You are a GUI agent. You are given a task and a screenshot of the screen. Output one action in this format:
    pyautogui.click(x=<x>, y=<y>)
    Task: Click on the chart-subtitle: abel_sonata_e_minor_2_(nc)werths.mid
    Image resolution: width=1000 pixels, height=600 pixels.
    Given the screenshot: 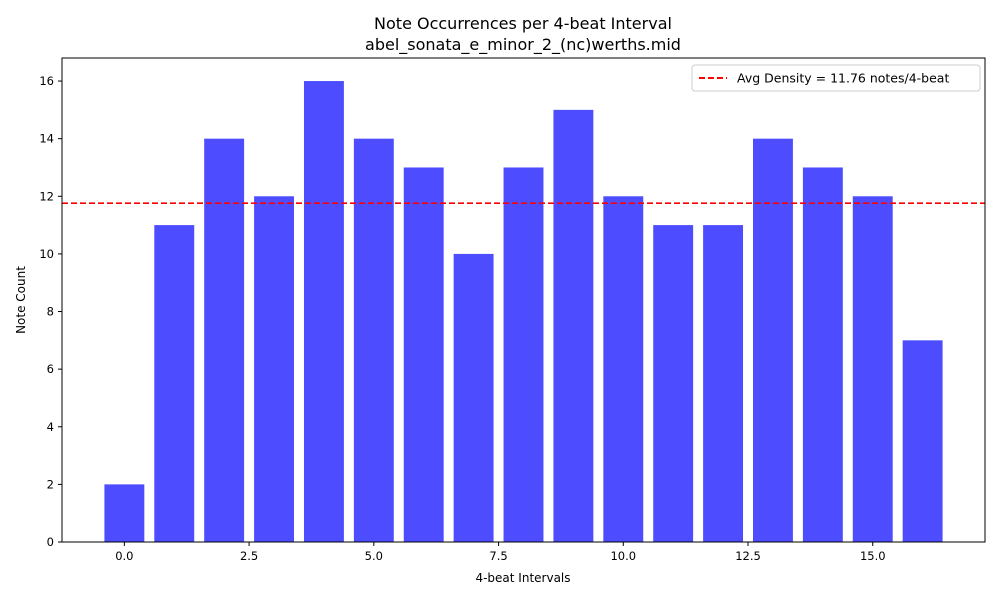 What is the action you would take?
    pyautogui.click(x=523, y=45)
    